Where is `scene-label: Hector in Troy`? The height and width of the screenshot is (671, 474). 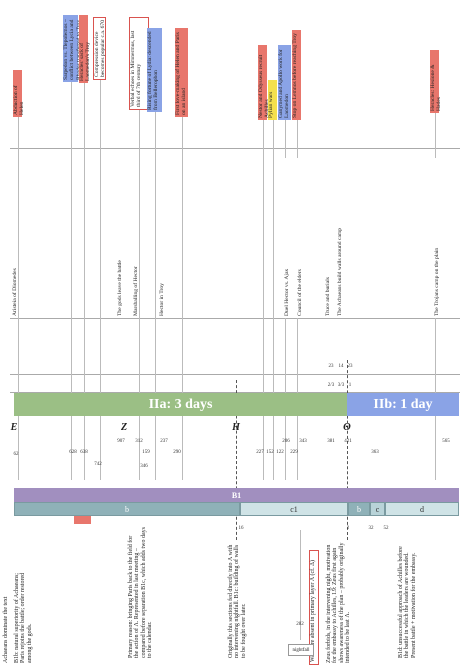
scene-label: Hector in Troy is located at coordinates (162, 238).